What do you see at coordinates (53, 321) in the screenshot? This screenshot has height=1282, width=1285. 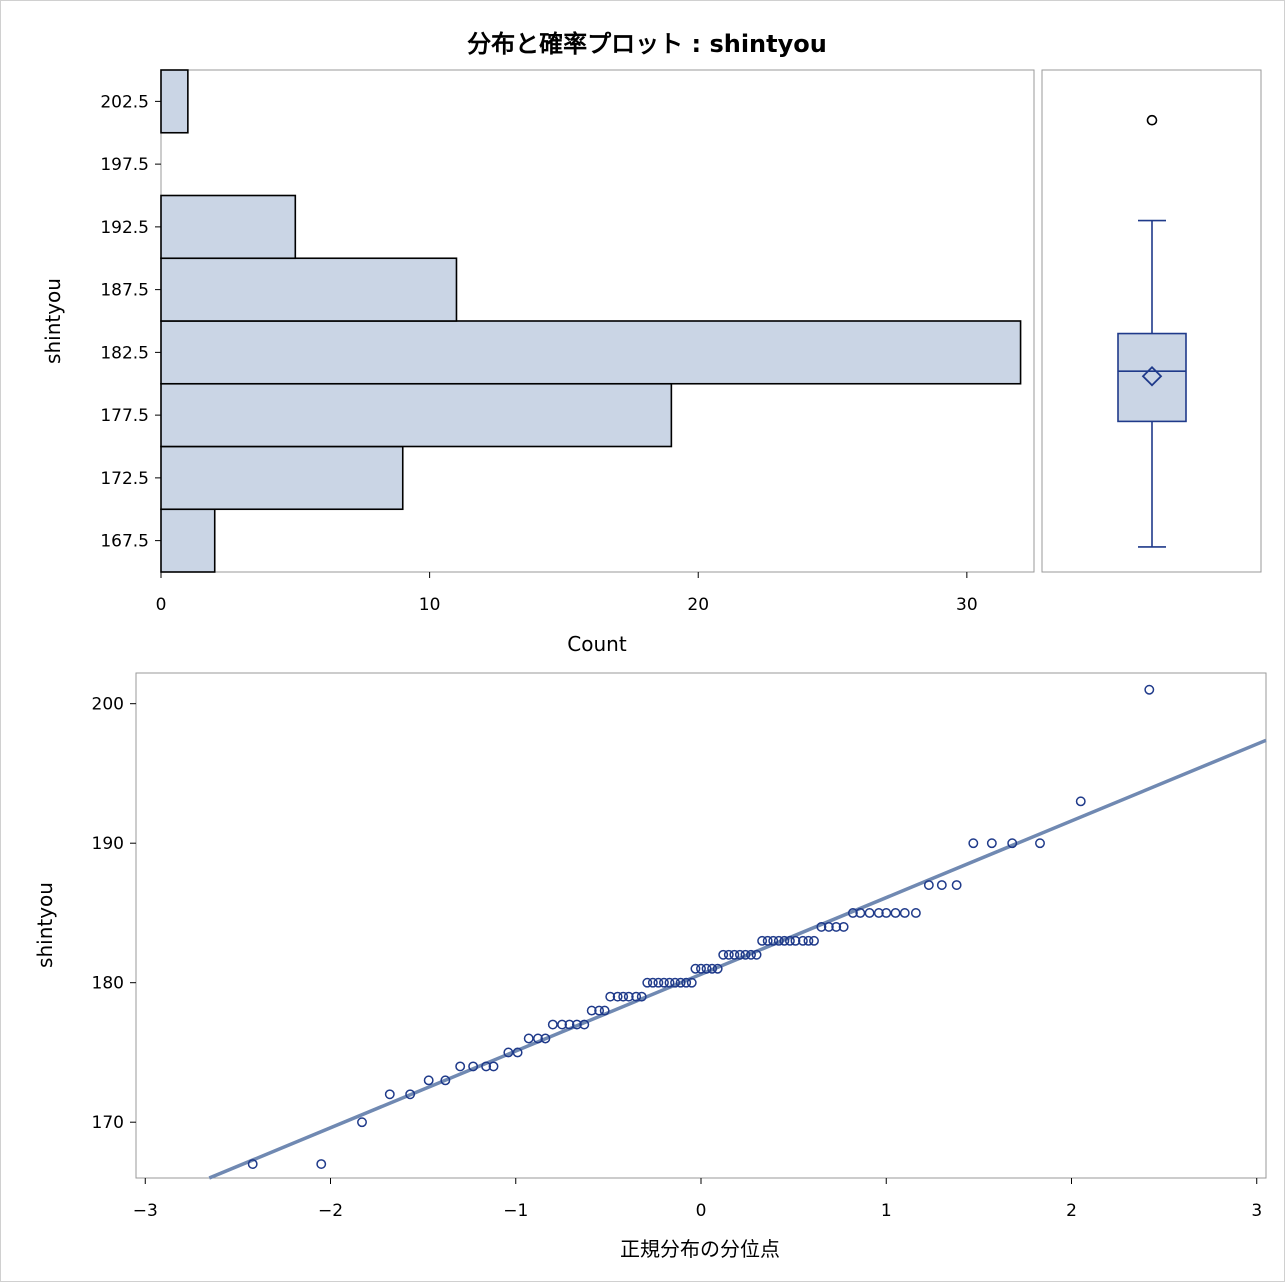 I see `histogram-y-axis-label: shintyou` at bounding box center [53, 321].